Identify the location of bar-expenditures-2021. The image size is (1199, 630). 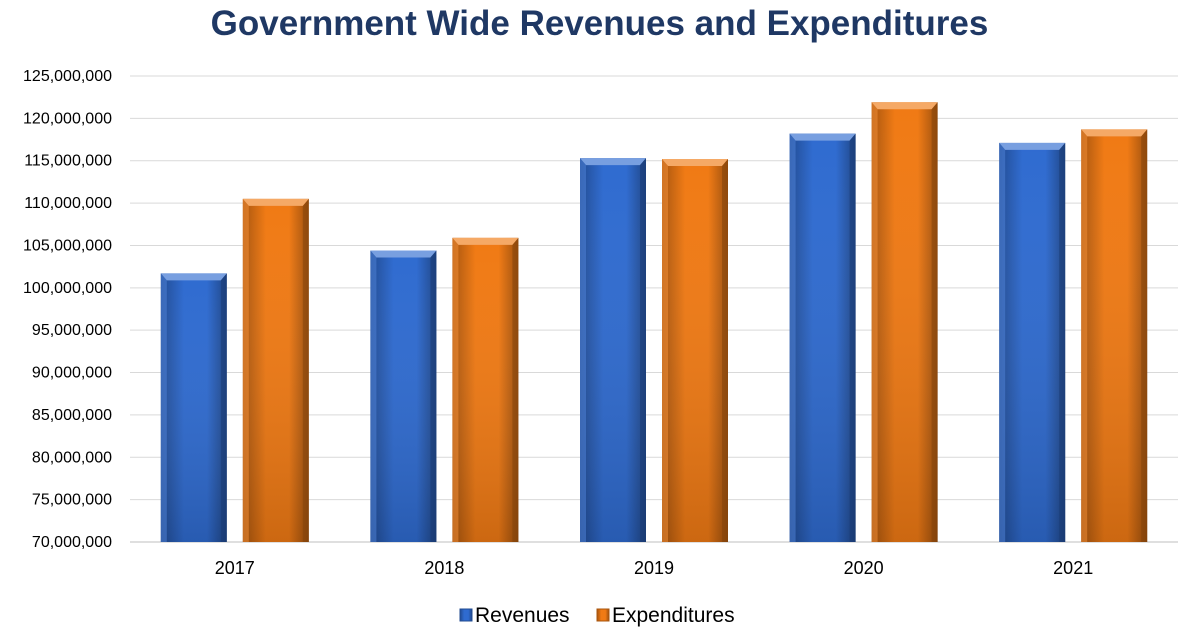
(1114, 336).